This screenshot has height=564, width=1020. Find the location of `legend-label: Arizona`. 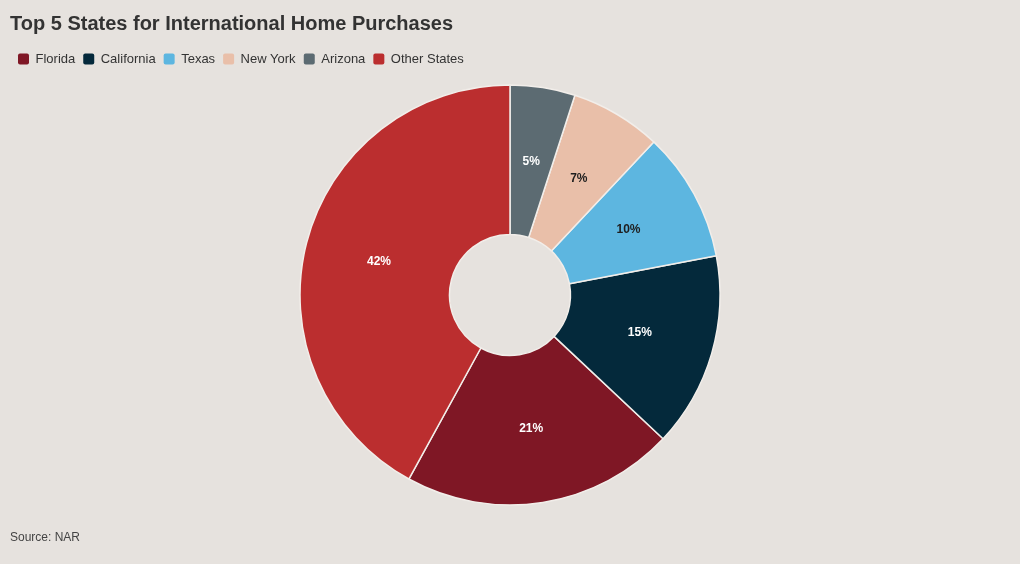

legend-label: Arizona is located at coordinates (344, 58).